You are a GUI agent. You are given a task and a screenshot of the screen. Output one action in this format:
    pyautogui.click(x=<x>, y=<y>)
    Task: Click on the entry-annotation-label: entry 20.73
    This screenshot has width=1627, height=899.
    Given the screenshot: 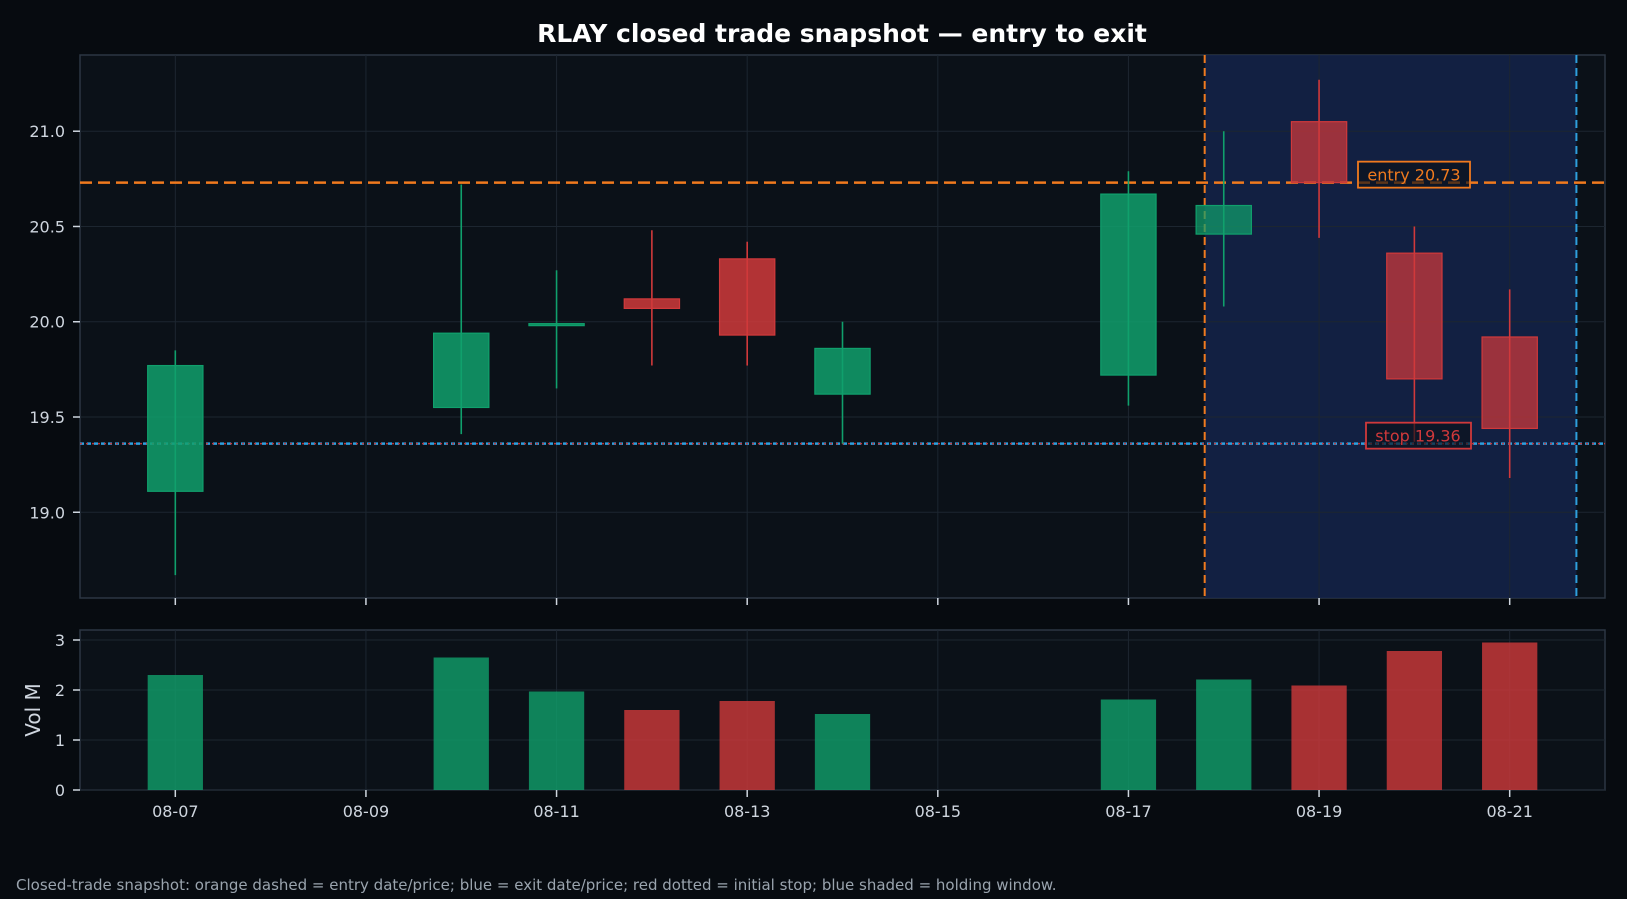 What is the action you would take?
    pyautogui.click(x=1413, y=175)
    